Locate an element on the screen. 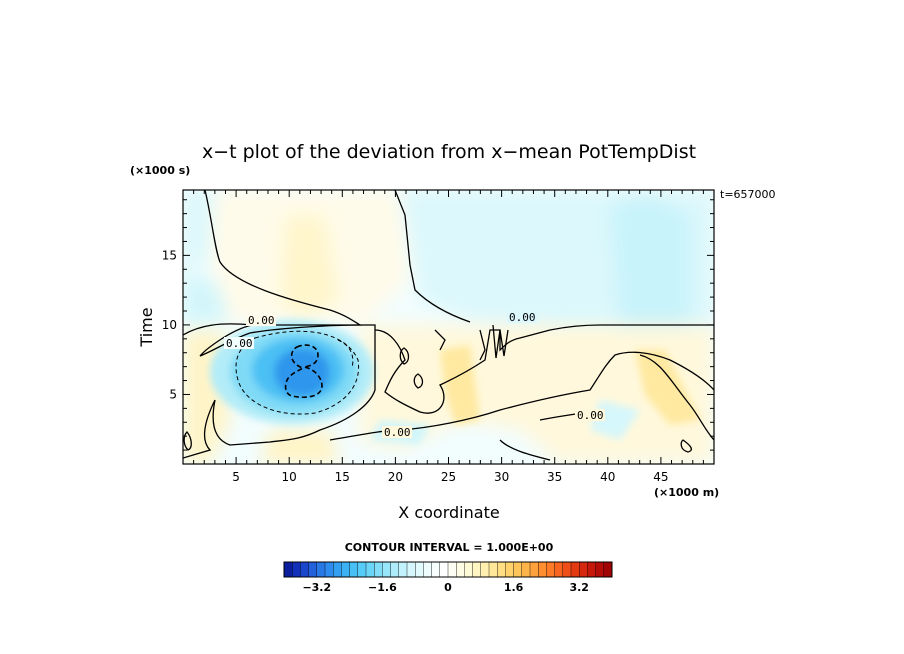  contour-fragment-a is located at coordinates (440, 340).